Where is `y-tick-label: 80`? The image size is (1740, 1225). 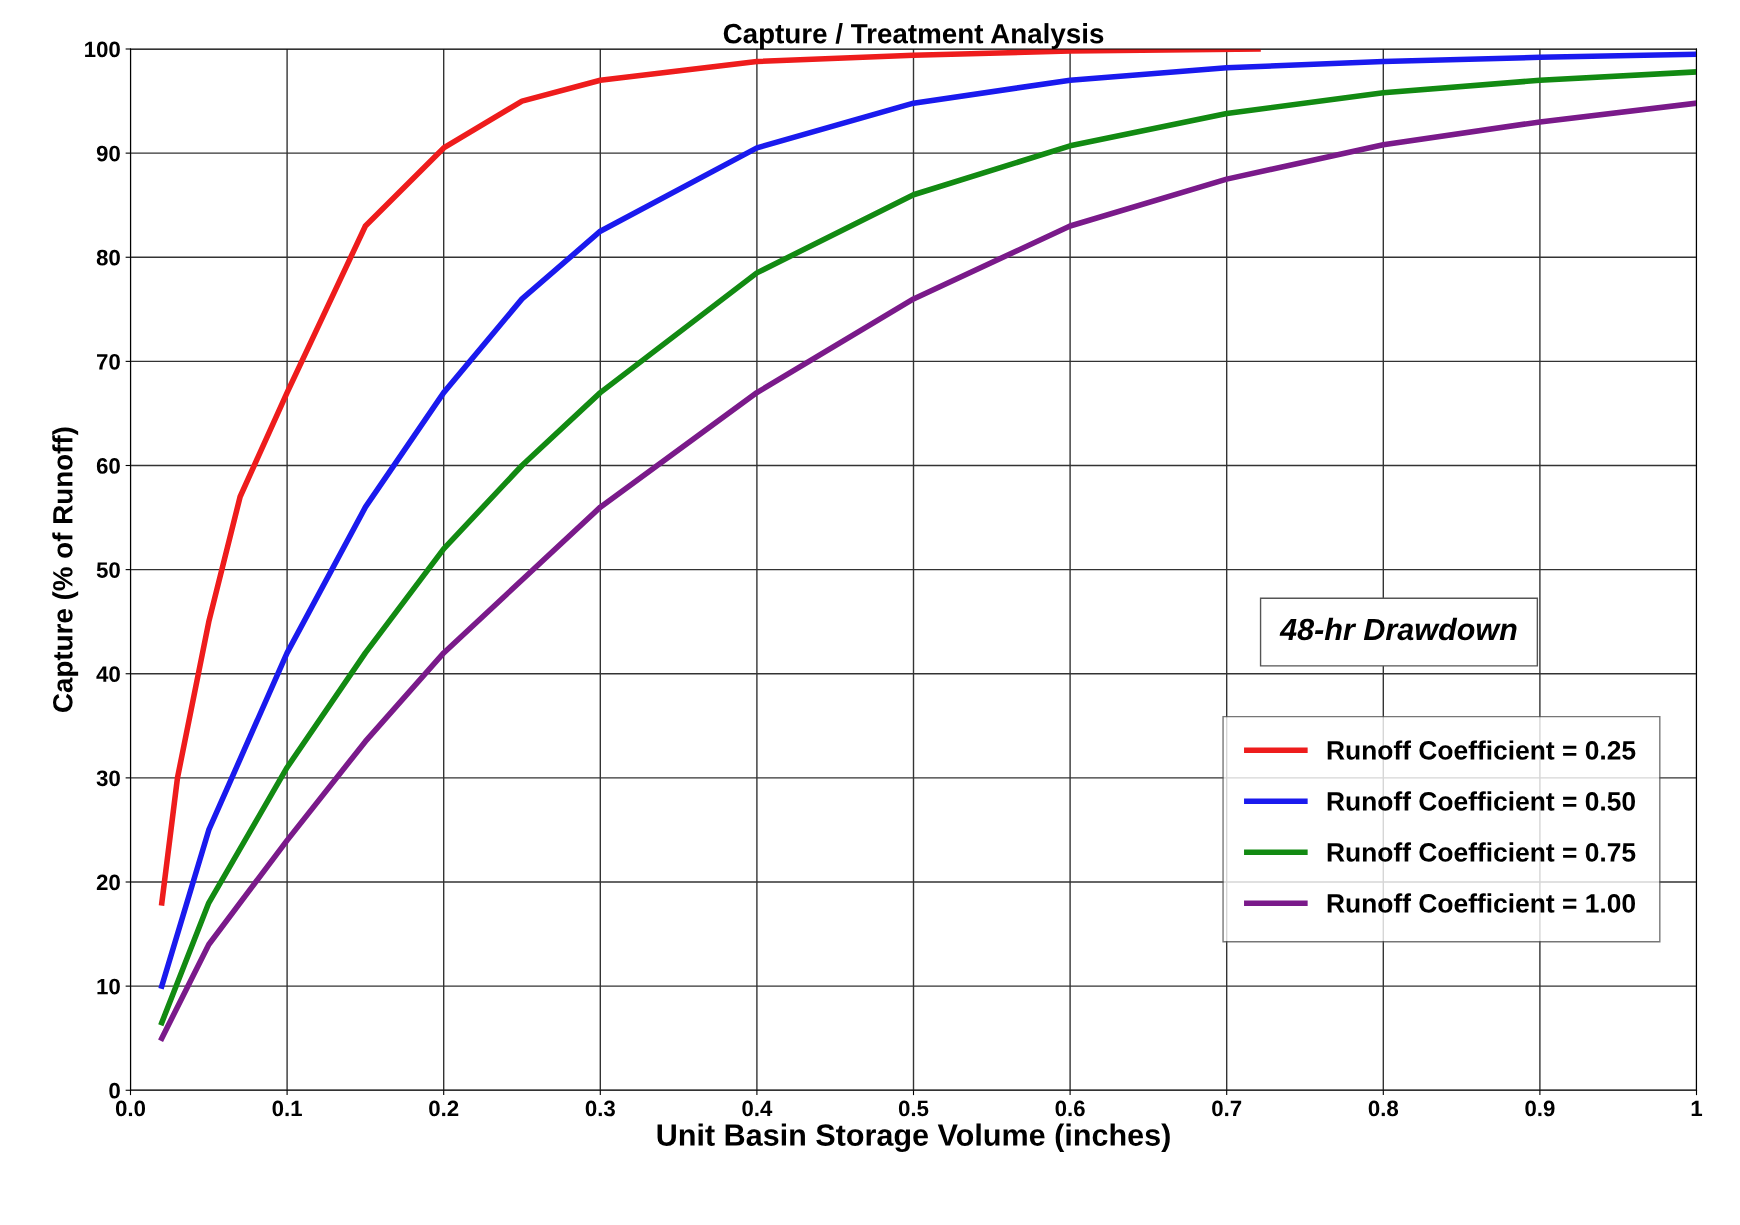 y-tick-label: 80 is located at coordinates (108, 257).